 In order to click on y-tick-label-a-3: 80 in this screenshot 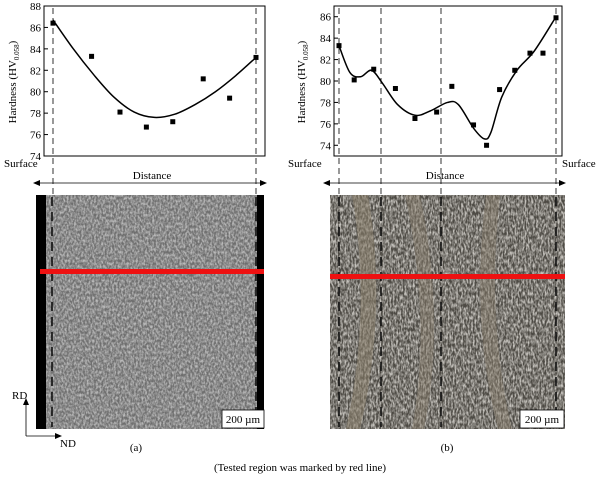, I will do `click(36, 93)`.